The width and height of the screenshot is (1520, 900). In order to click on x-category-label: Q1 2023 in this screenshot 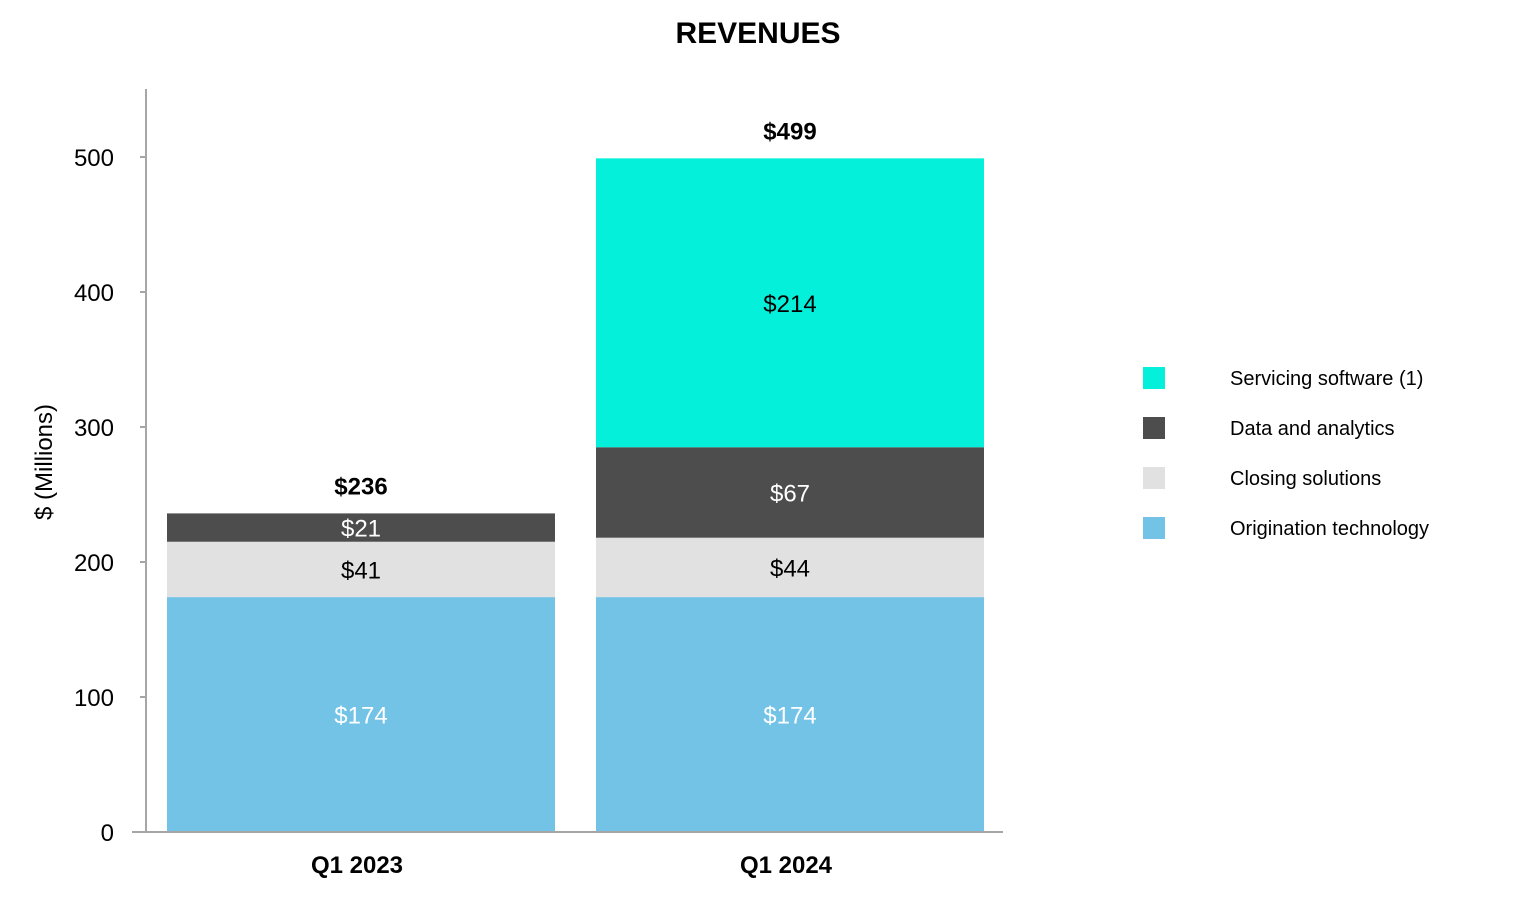, I will do `click(357, 865)`.